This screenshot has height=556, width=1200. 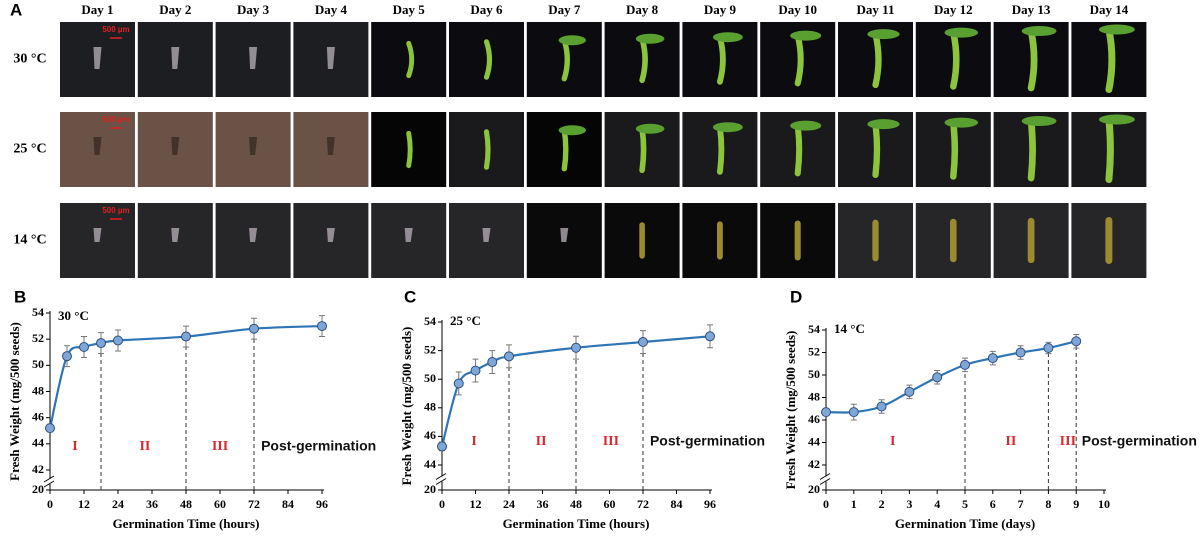 I want to click on day-label: Day 9, so click(x=720, y=9).